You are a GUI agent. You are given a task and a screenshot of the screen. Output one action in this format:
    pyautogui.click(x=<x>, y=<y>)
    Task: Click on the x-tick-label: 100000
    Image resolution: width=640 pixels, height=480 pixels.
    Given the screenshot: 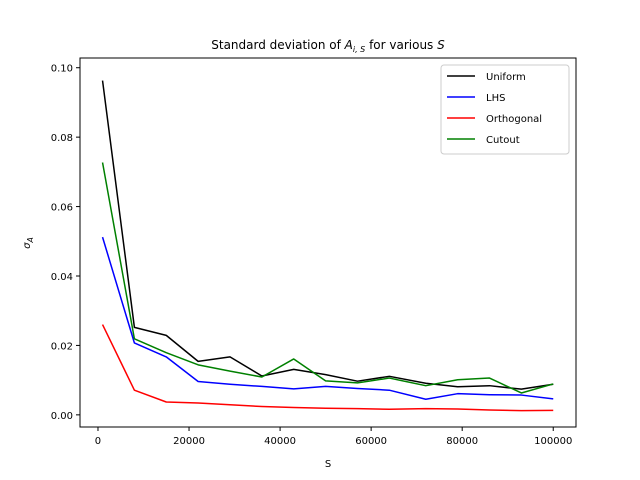 What is the action you would take?
    pyautogui.click(x=553, y=441)
    